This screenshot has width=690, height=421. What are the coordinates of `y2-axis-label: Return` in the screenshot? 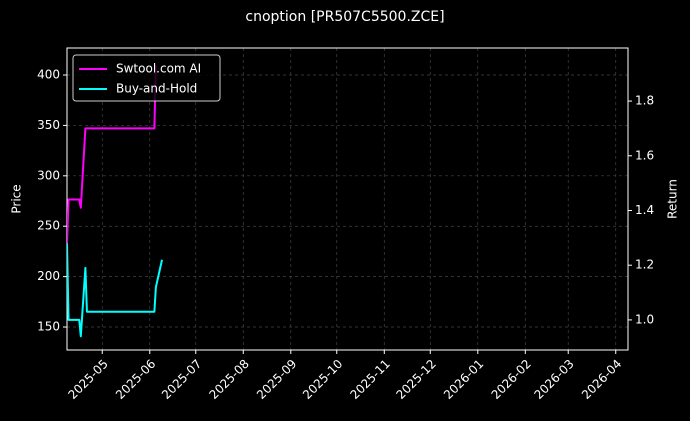 It's located at (673, 199).